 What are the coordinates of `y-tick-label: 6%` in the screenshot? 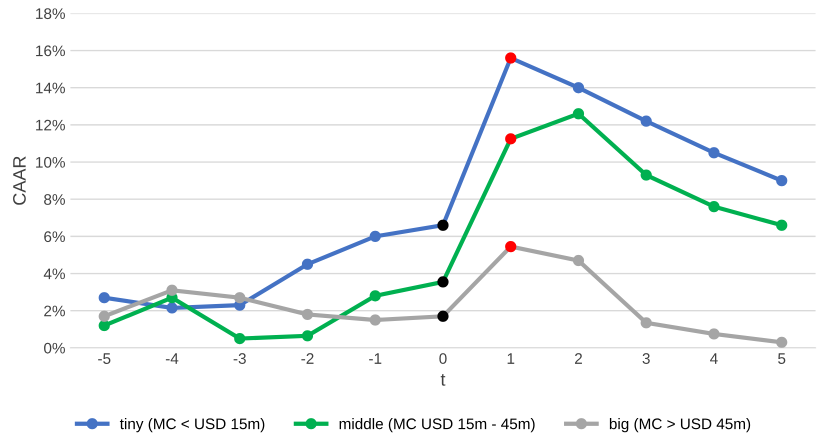 It's located at (54, 236).